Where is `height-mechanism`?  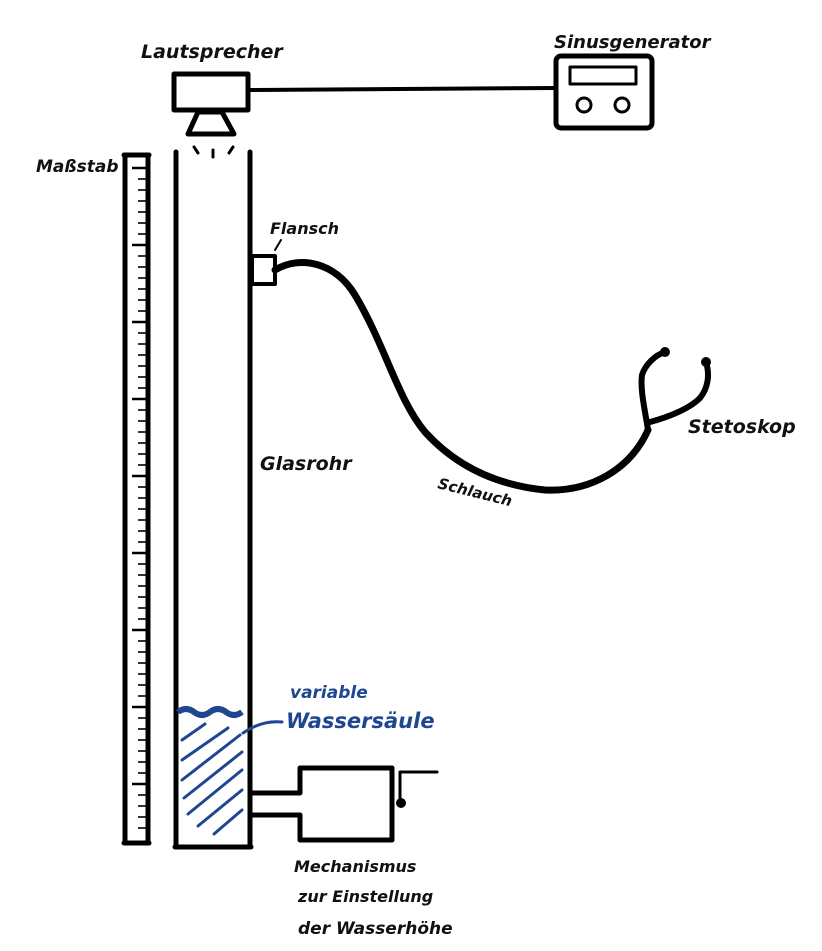
height-mechanism is located at coordinates (343, 804).